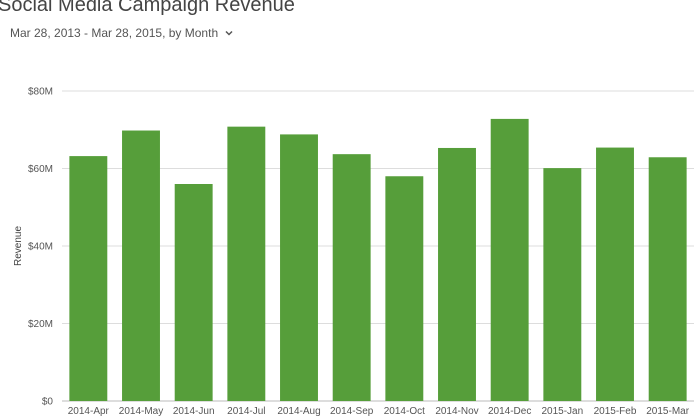  Describe the element at coordinates (298, 411) in the screenshot. I see `x-tick-label: 2014-Aug` at that location.